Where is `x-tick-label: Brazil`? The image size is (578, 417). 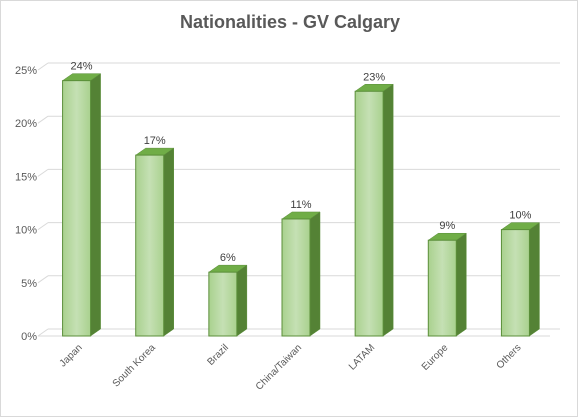 x-tick-label: Brazil is located at coordinates (218, 354).